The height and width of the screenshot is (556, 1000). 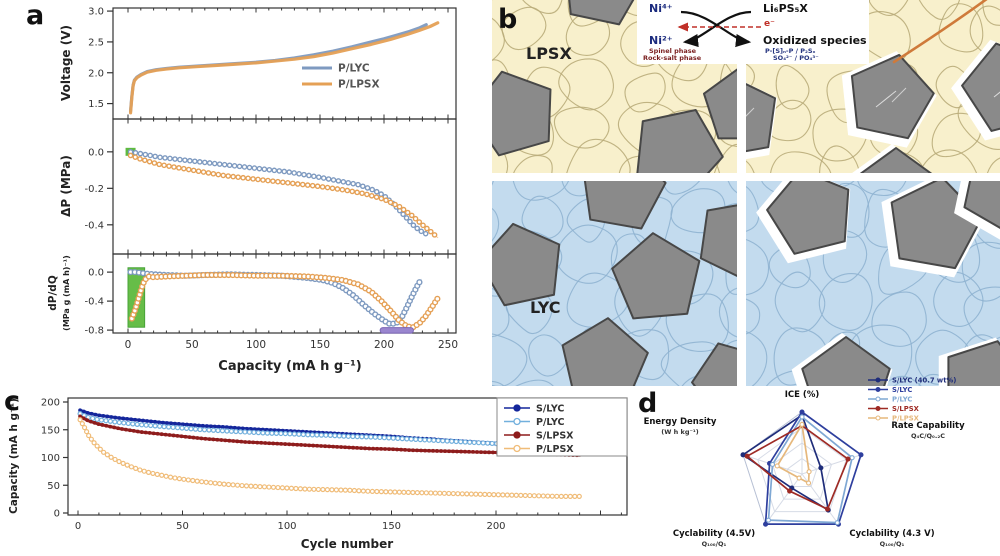 What do you see at coordinates (66, 186) in the screenshot?
I see `svg-text: ΔP (MPa)` at bounding box center [66, 186].